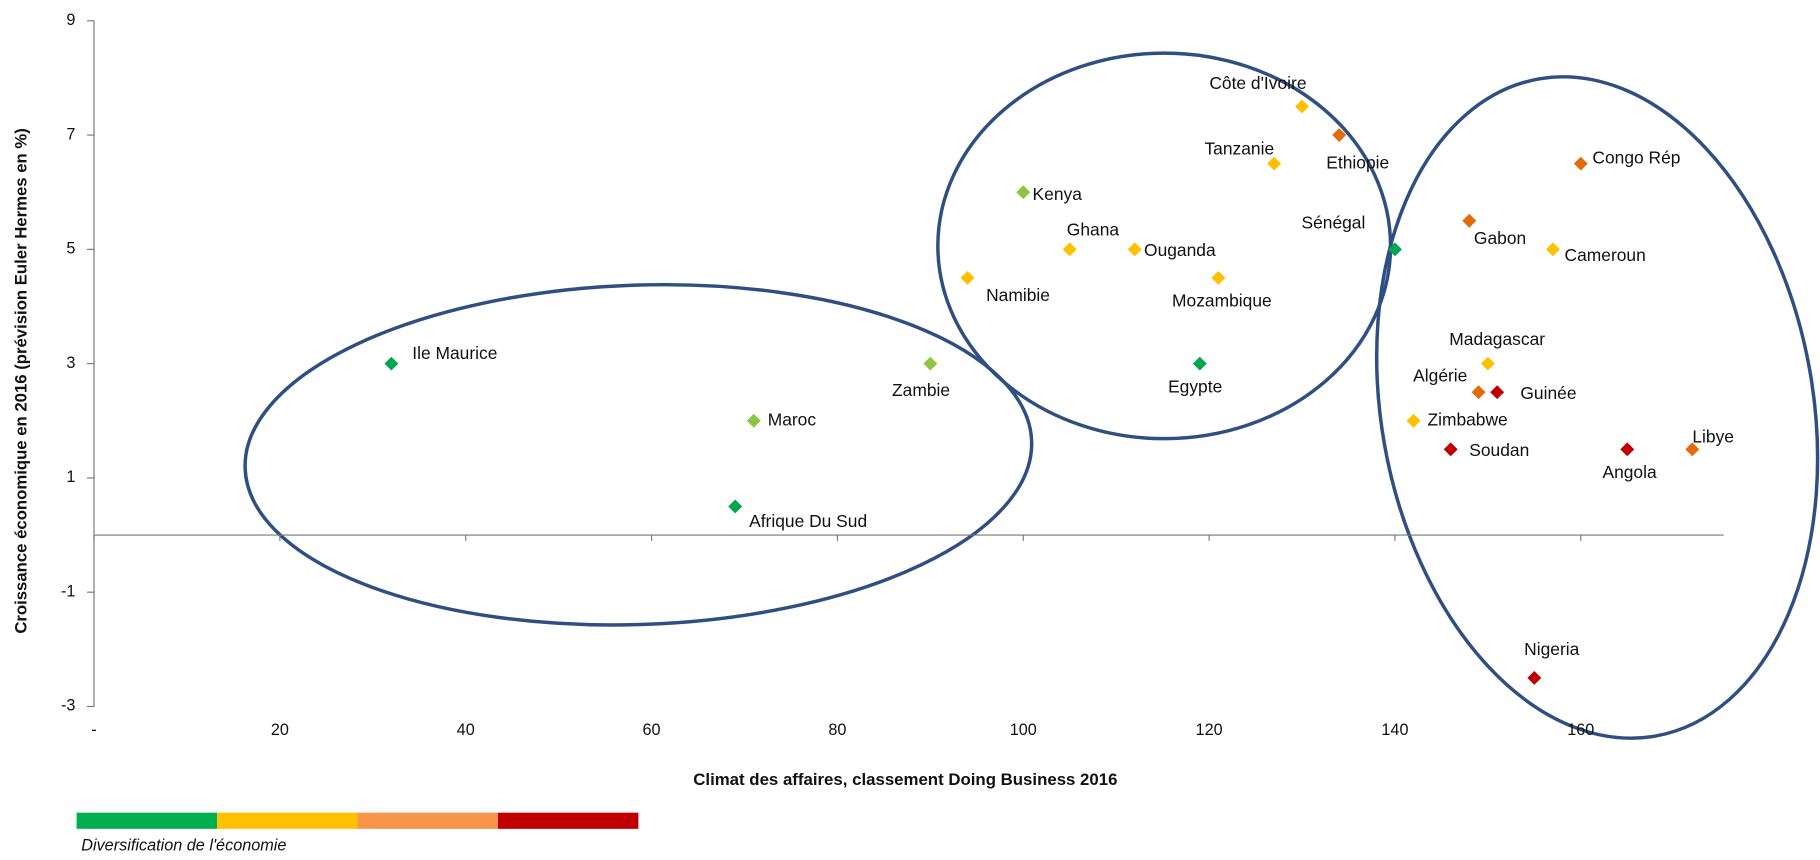 This screenshot has width=1820, height=860. Describe the element at coordinates (1636, 158) in the screenshot. I see `point-label: Congo Rép` at that location.